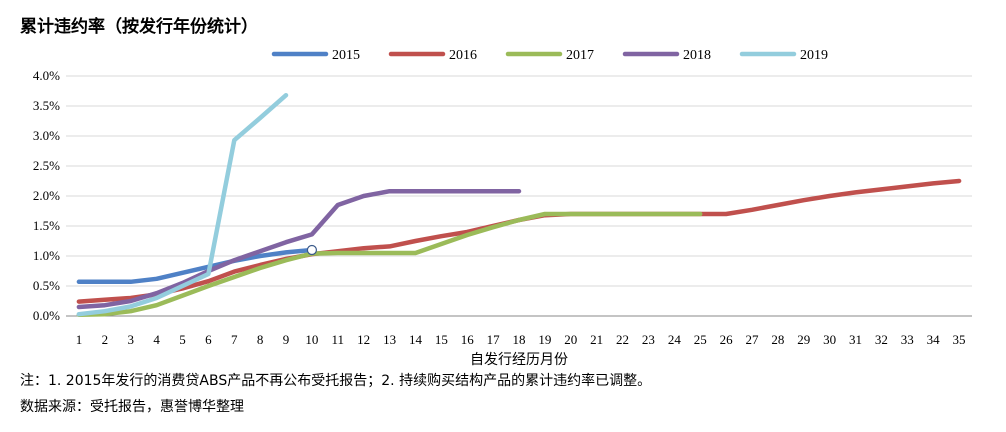  What do you see at coordinates (286, 339) in the screenshot?
I see `x-tick-label: 9` at bounding box center [286, 339].